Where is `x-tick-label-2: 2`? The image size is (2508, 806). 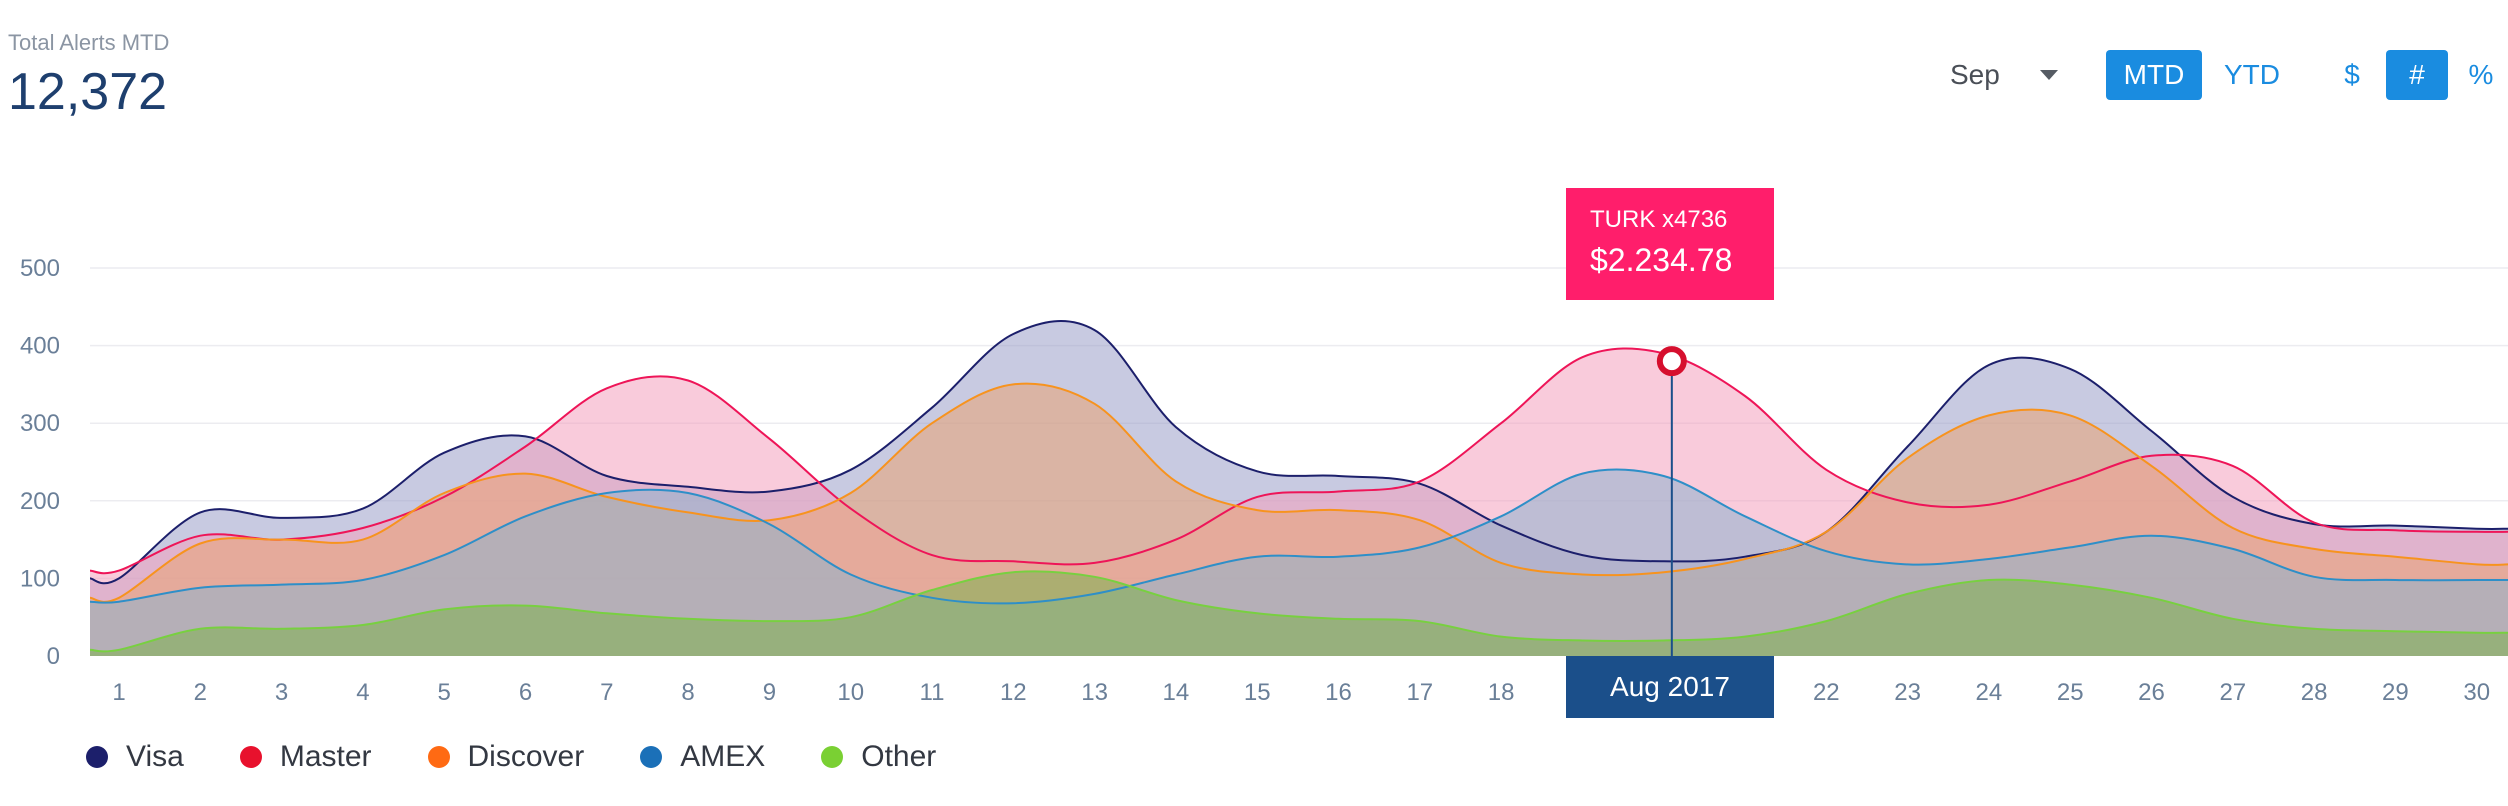 x-tick-label-2: 2 is located at coordinates (200, 692).